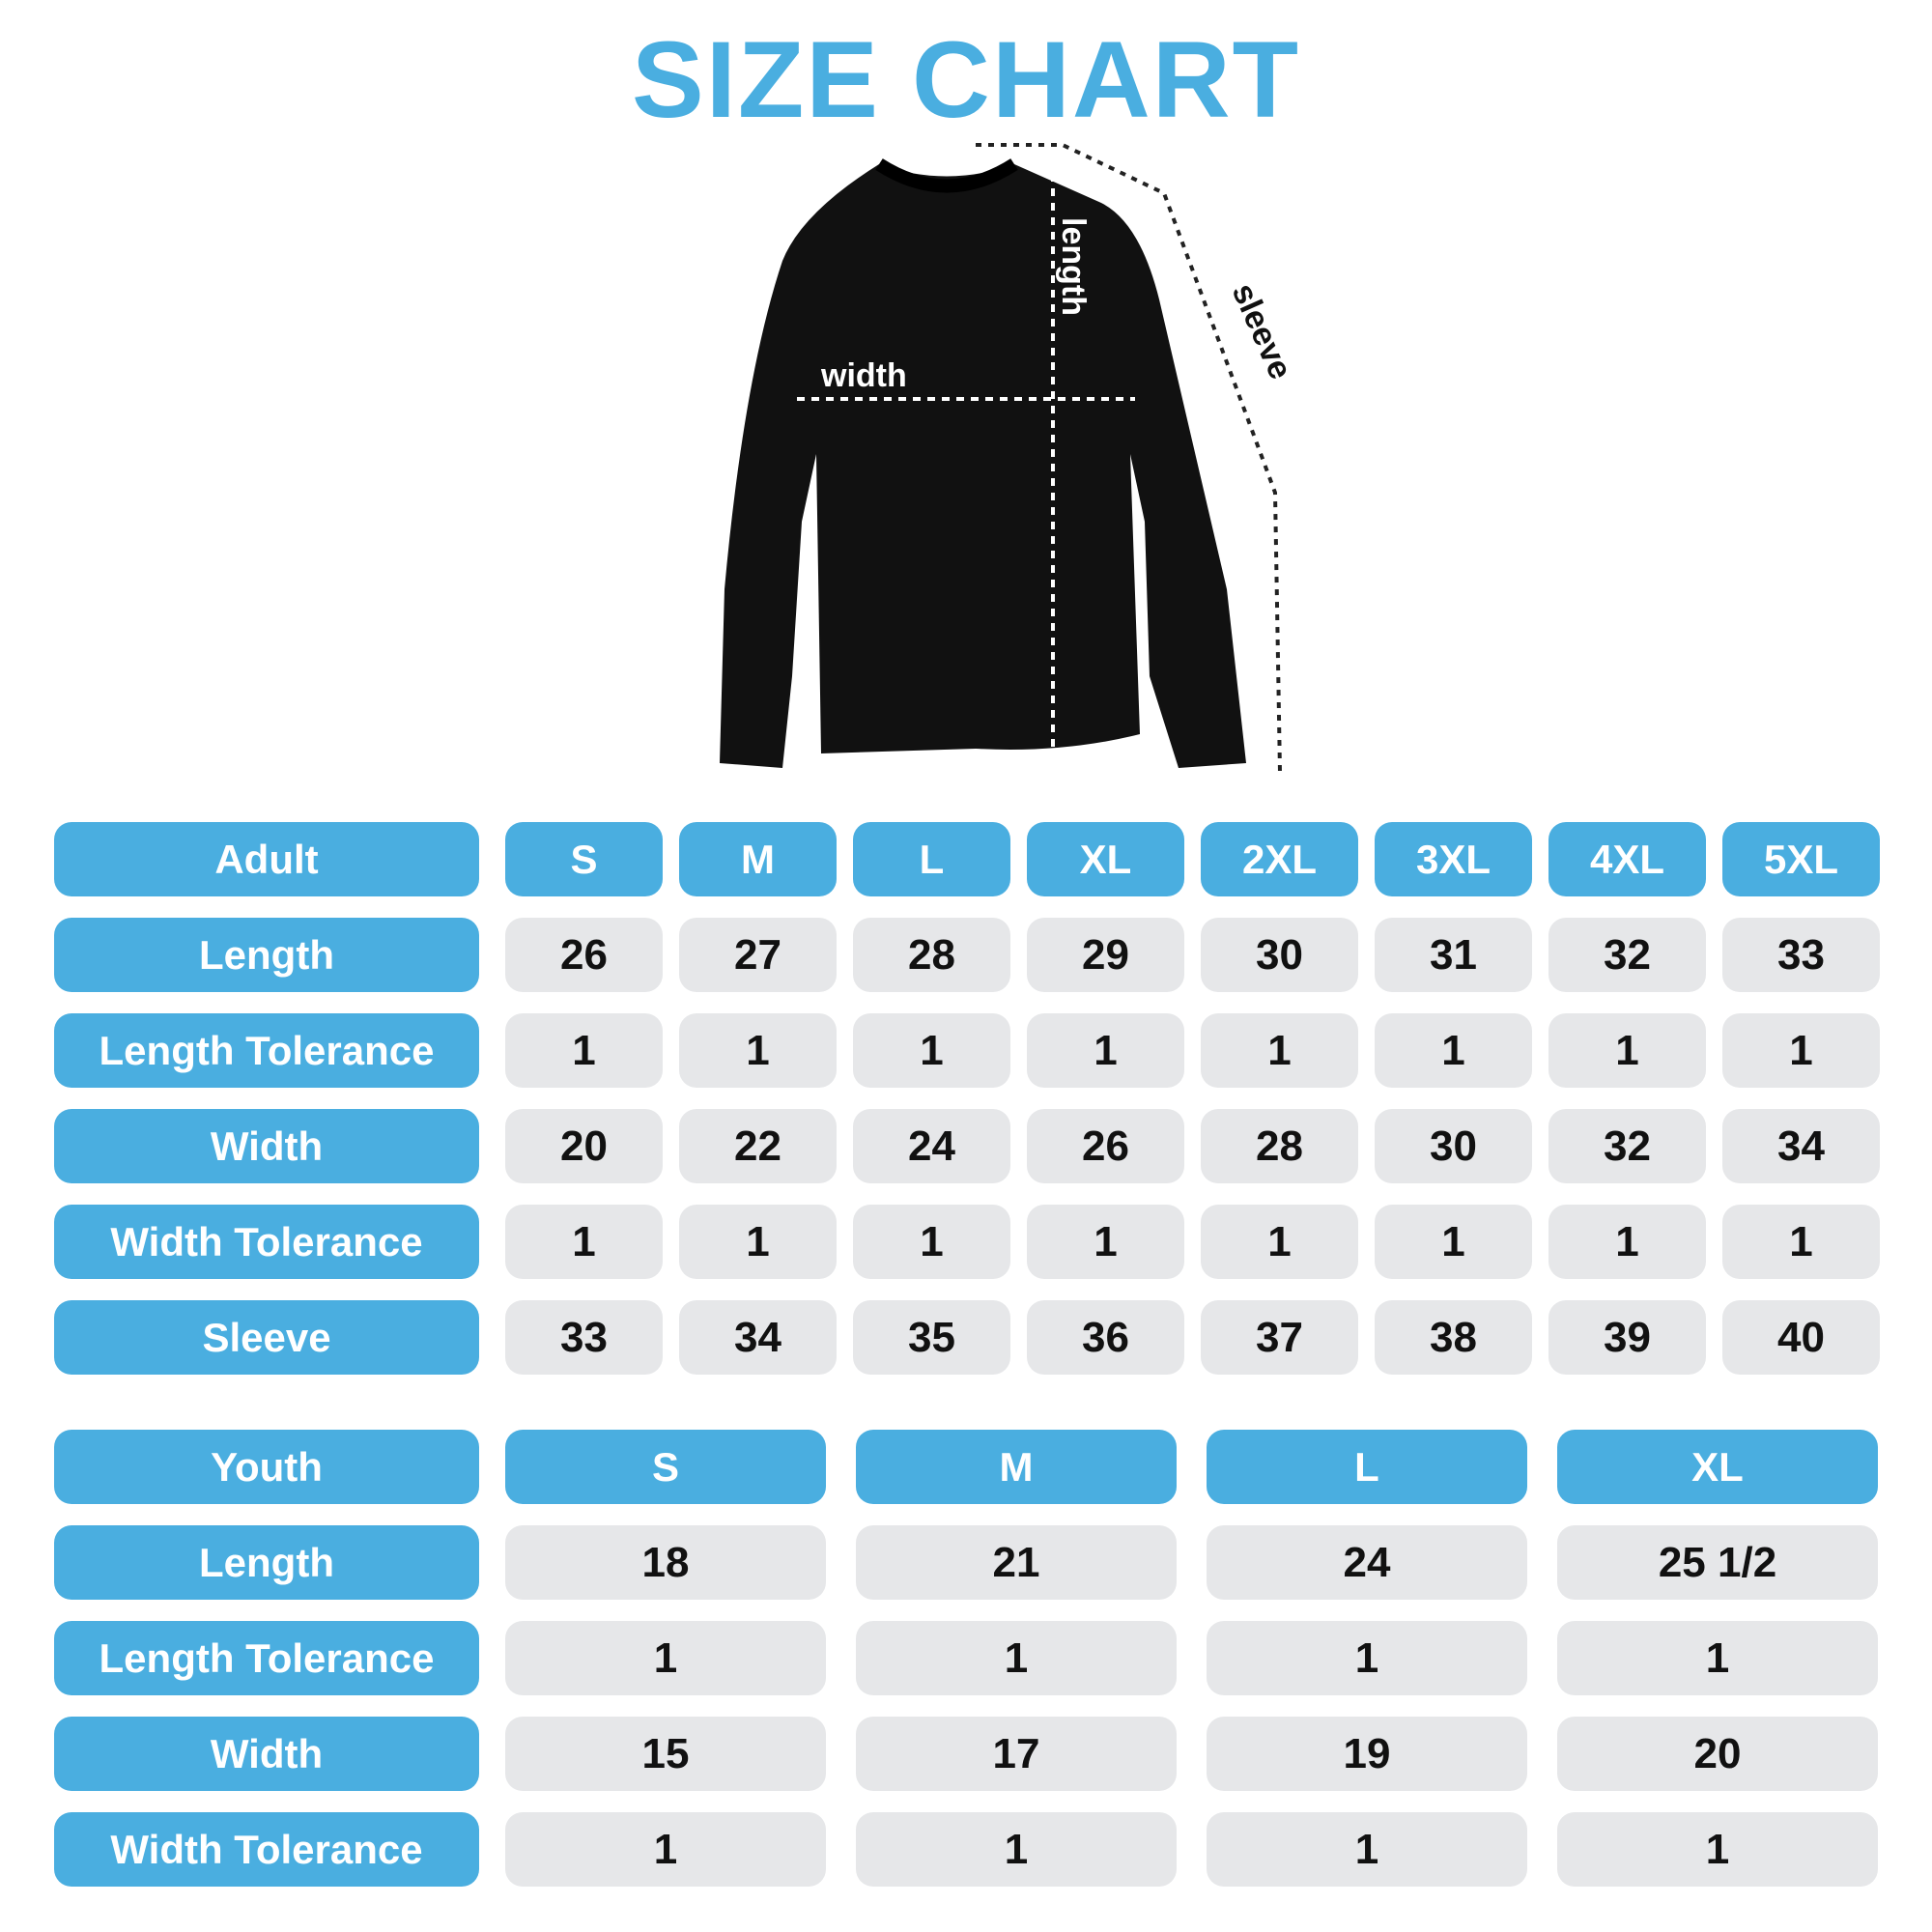 The width and height of the screenshot is (1932, 1932). I want to click on adult-size-5xl: 5XL, so click(1801, 859).